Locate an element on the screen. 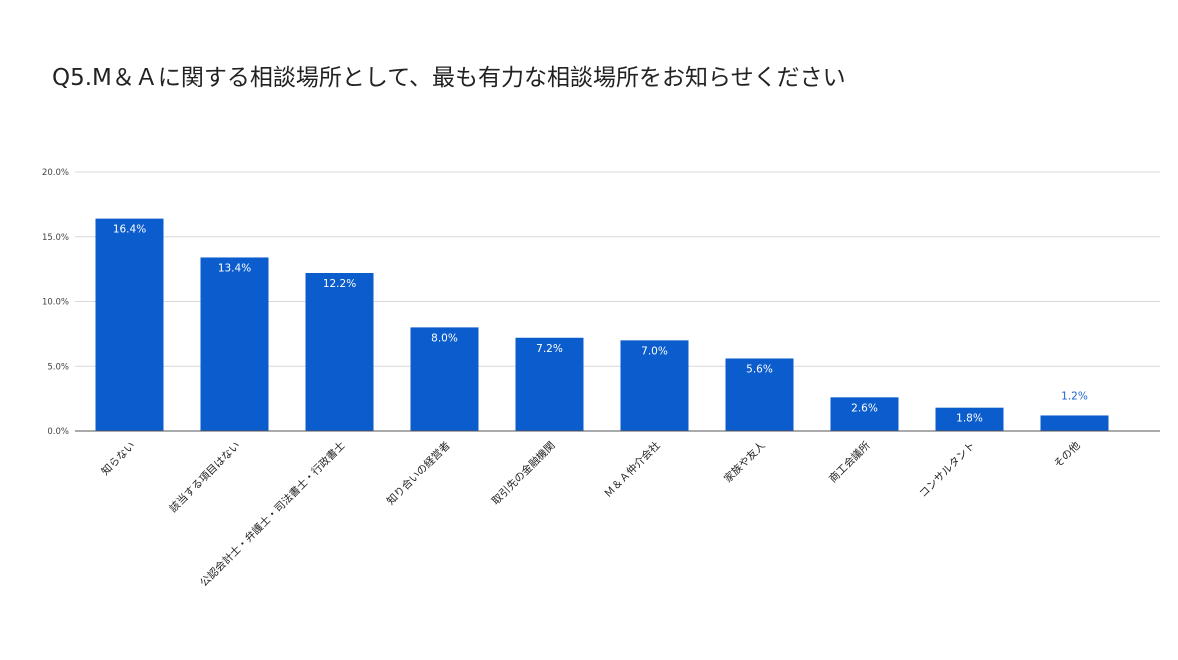 Image resolution: width=1178 pixels, height=660 pixels. y-axis-ticks: 0.0% 5.0% 10.0% 15.0% 20.0% is located at coordinates (55, 302).